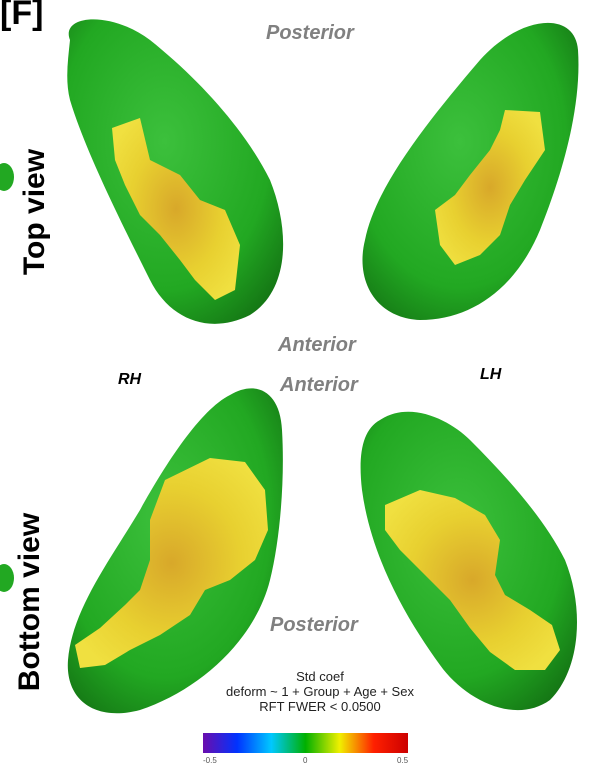 Image resolution: width=596 pixels, height=776 pixels. What do you see at coordinates (320, 706) in the screenshot?
I see `caption-line-3: RFT FWER < 0.0500` at bounding box center [320, 706].